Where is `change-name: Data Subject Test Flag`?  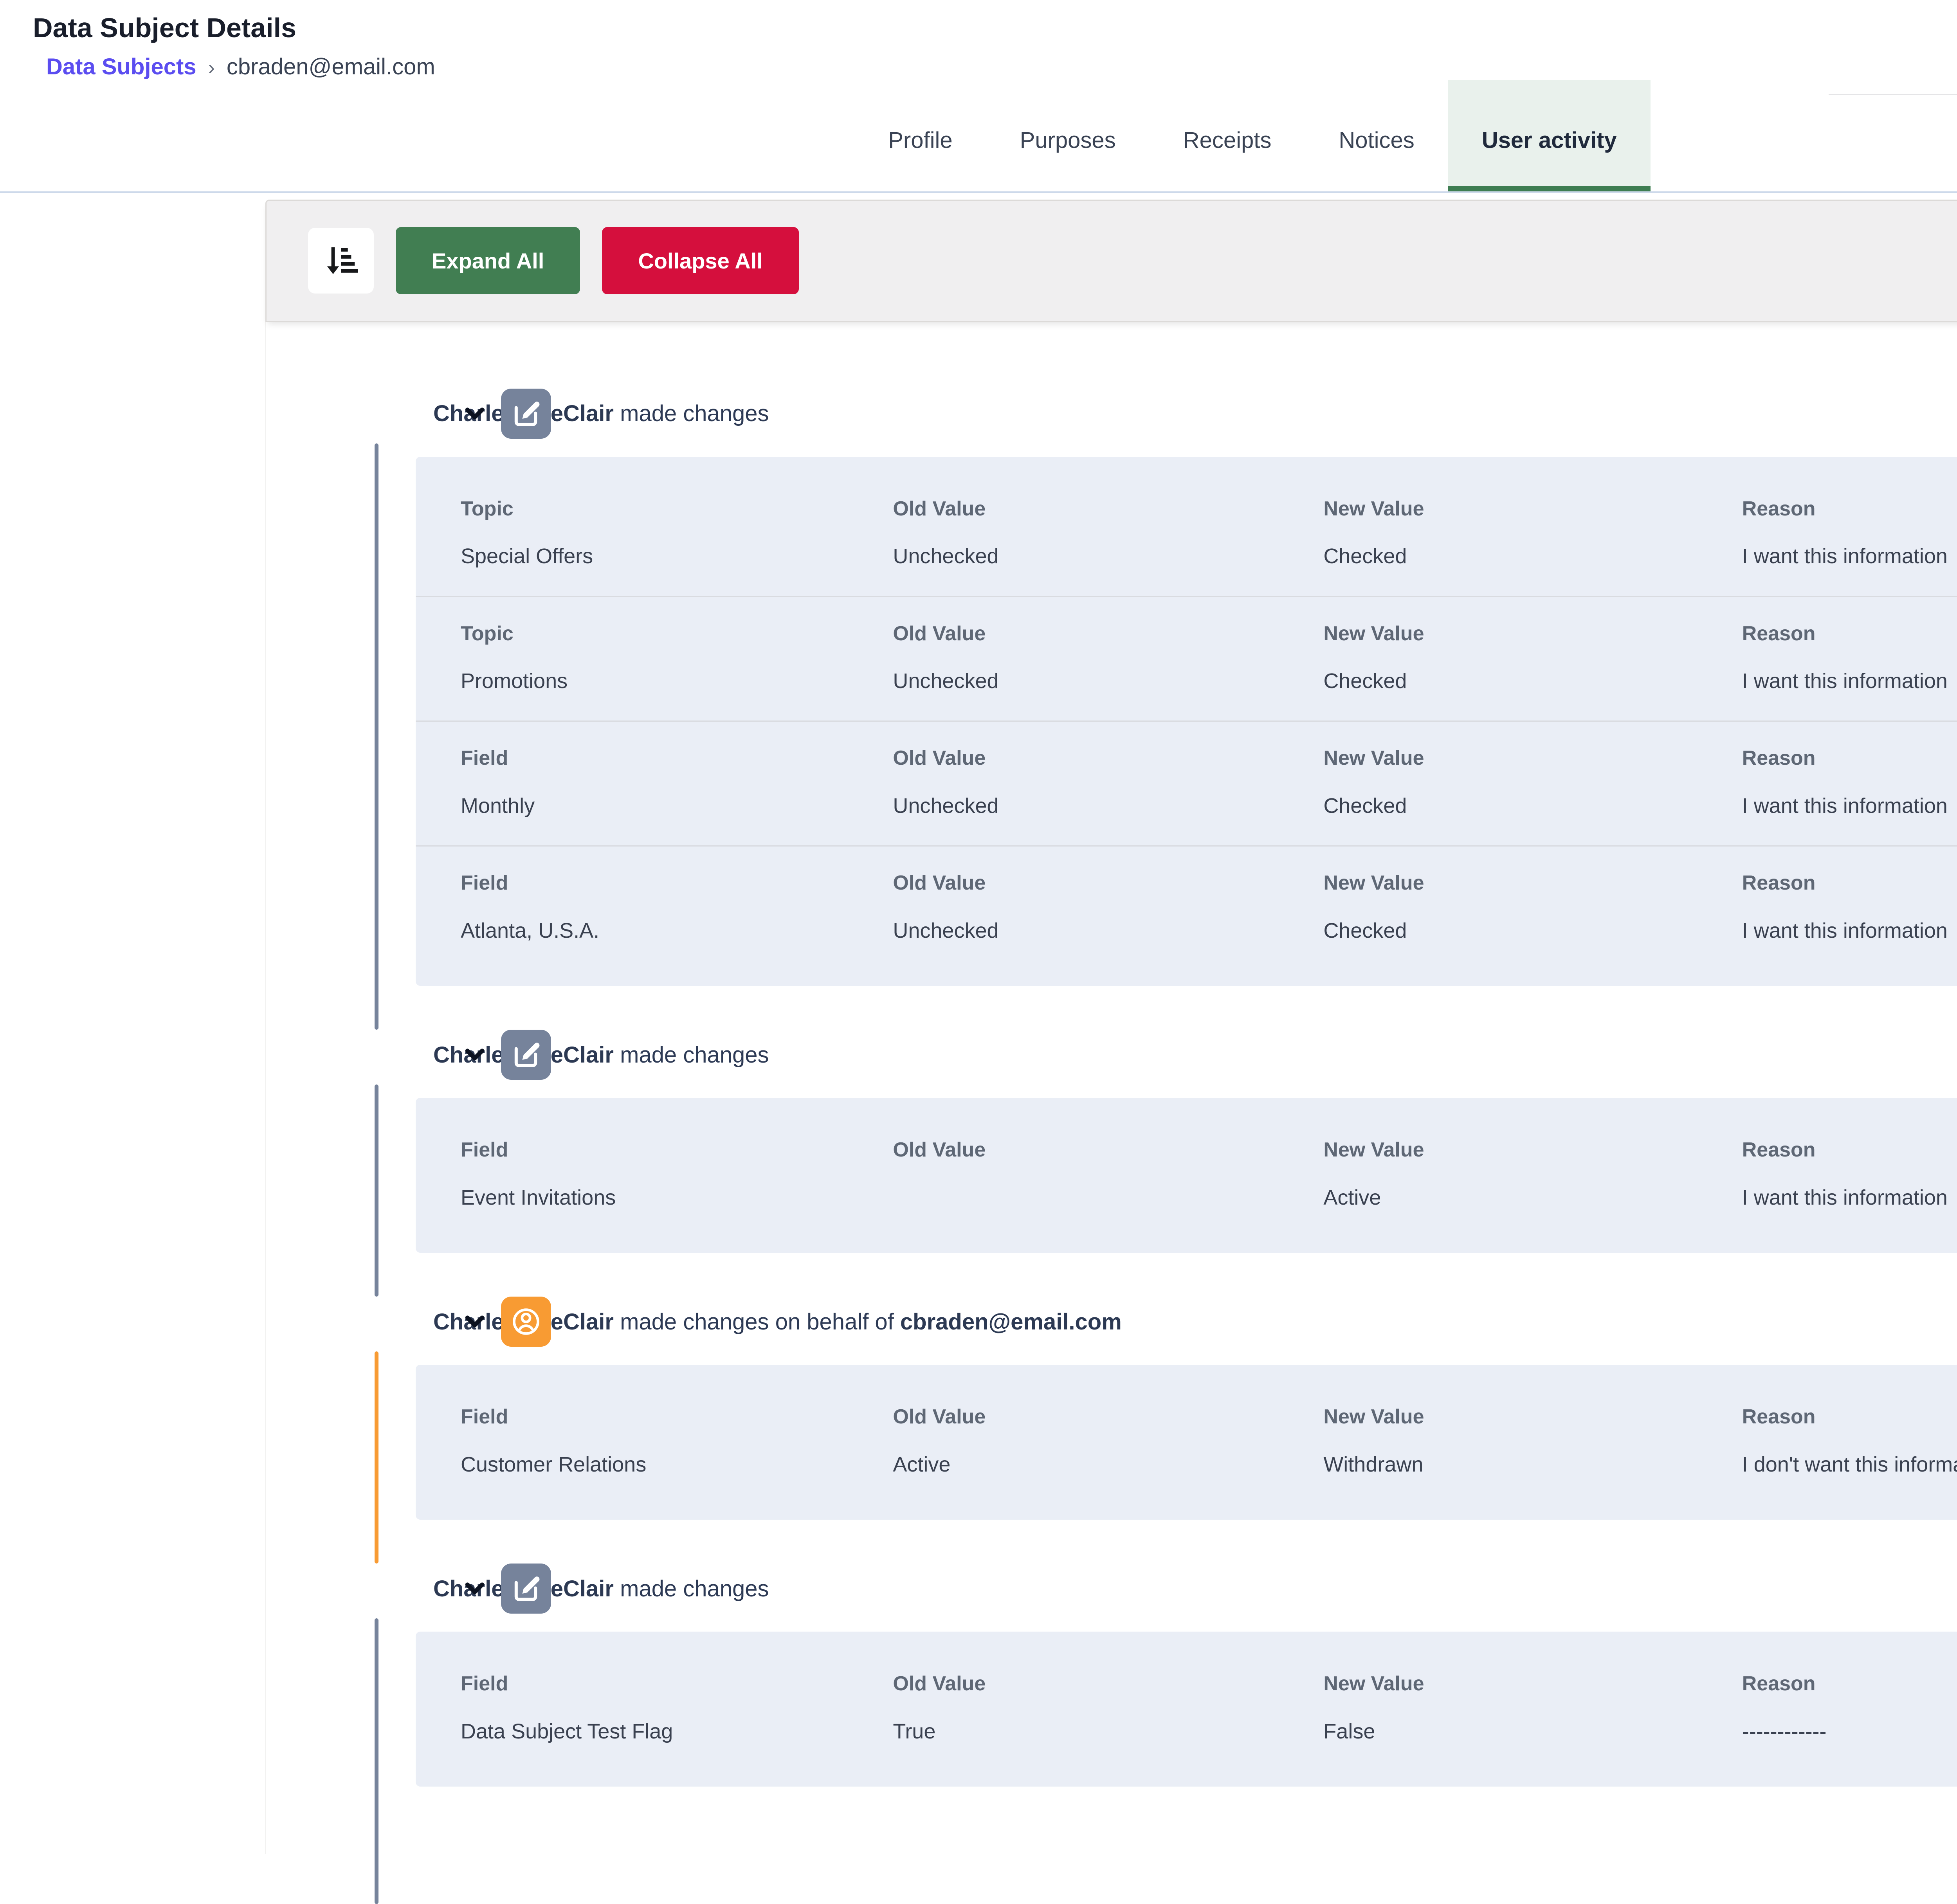 change-name: Data Subject Test Flag is located at coordinates (567, 1731).